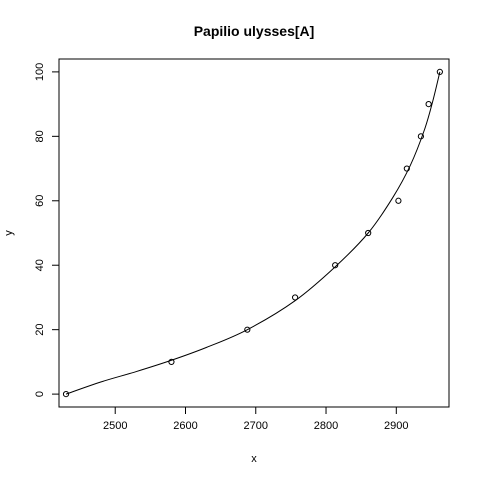 The width and height of the screenshot is (480, 480). What do you see at coordinates (115, 426) in the screenshot?
I see `x-tick-label: 2500` at bounding box center [115, 426].